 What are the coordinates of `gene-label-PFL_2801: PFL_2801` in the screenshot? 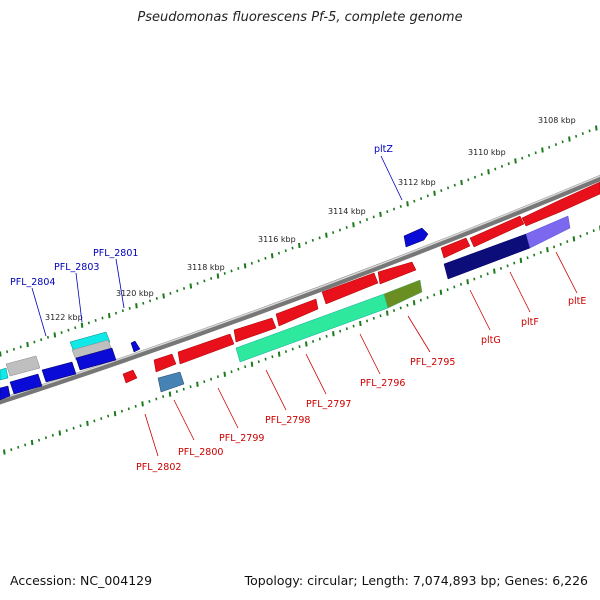 It's located at (115, 253).